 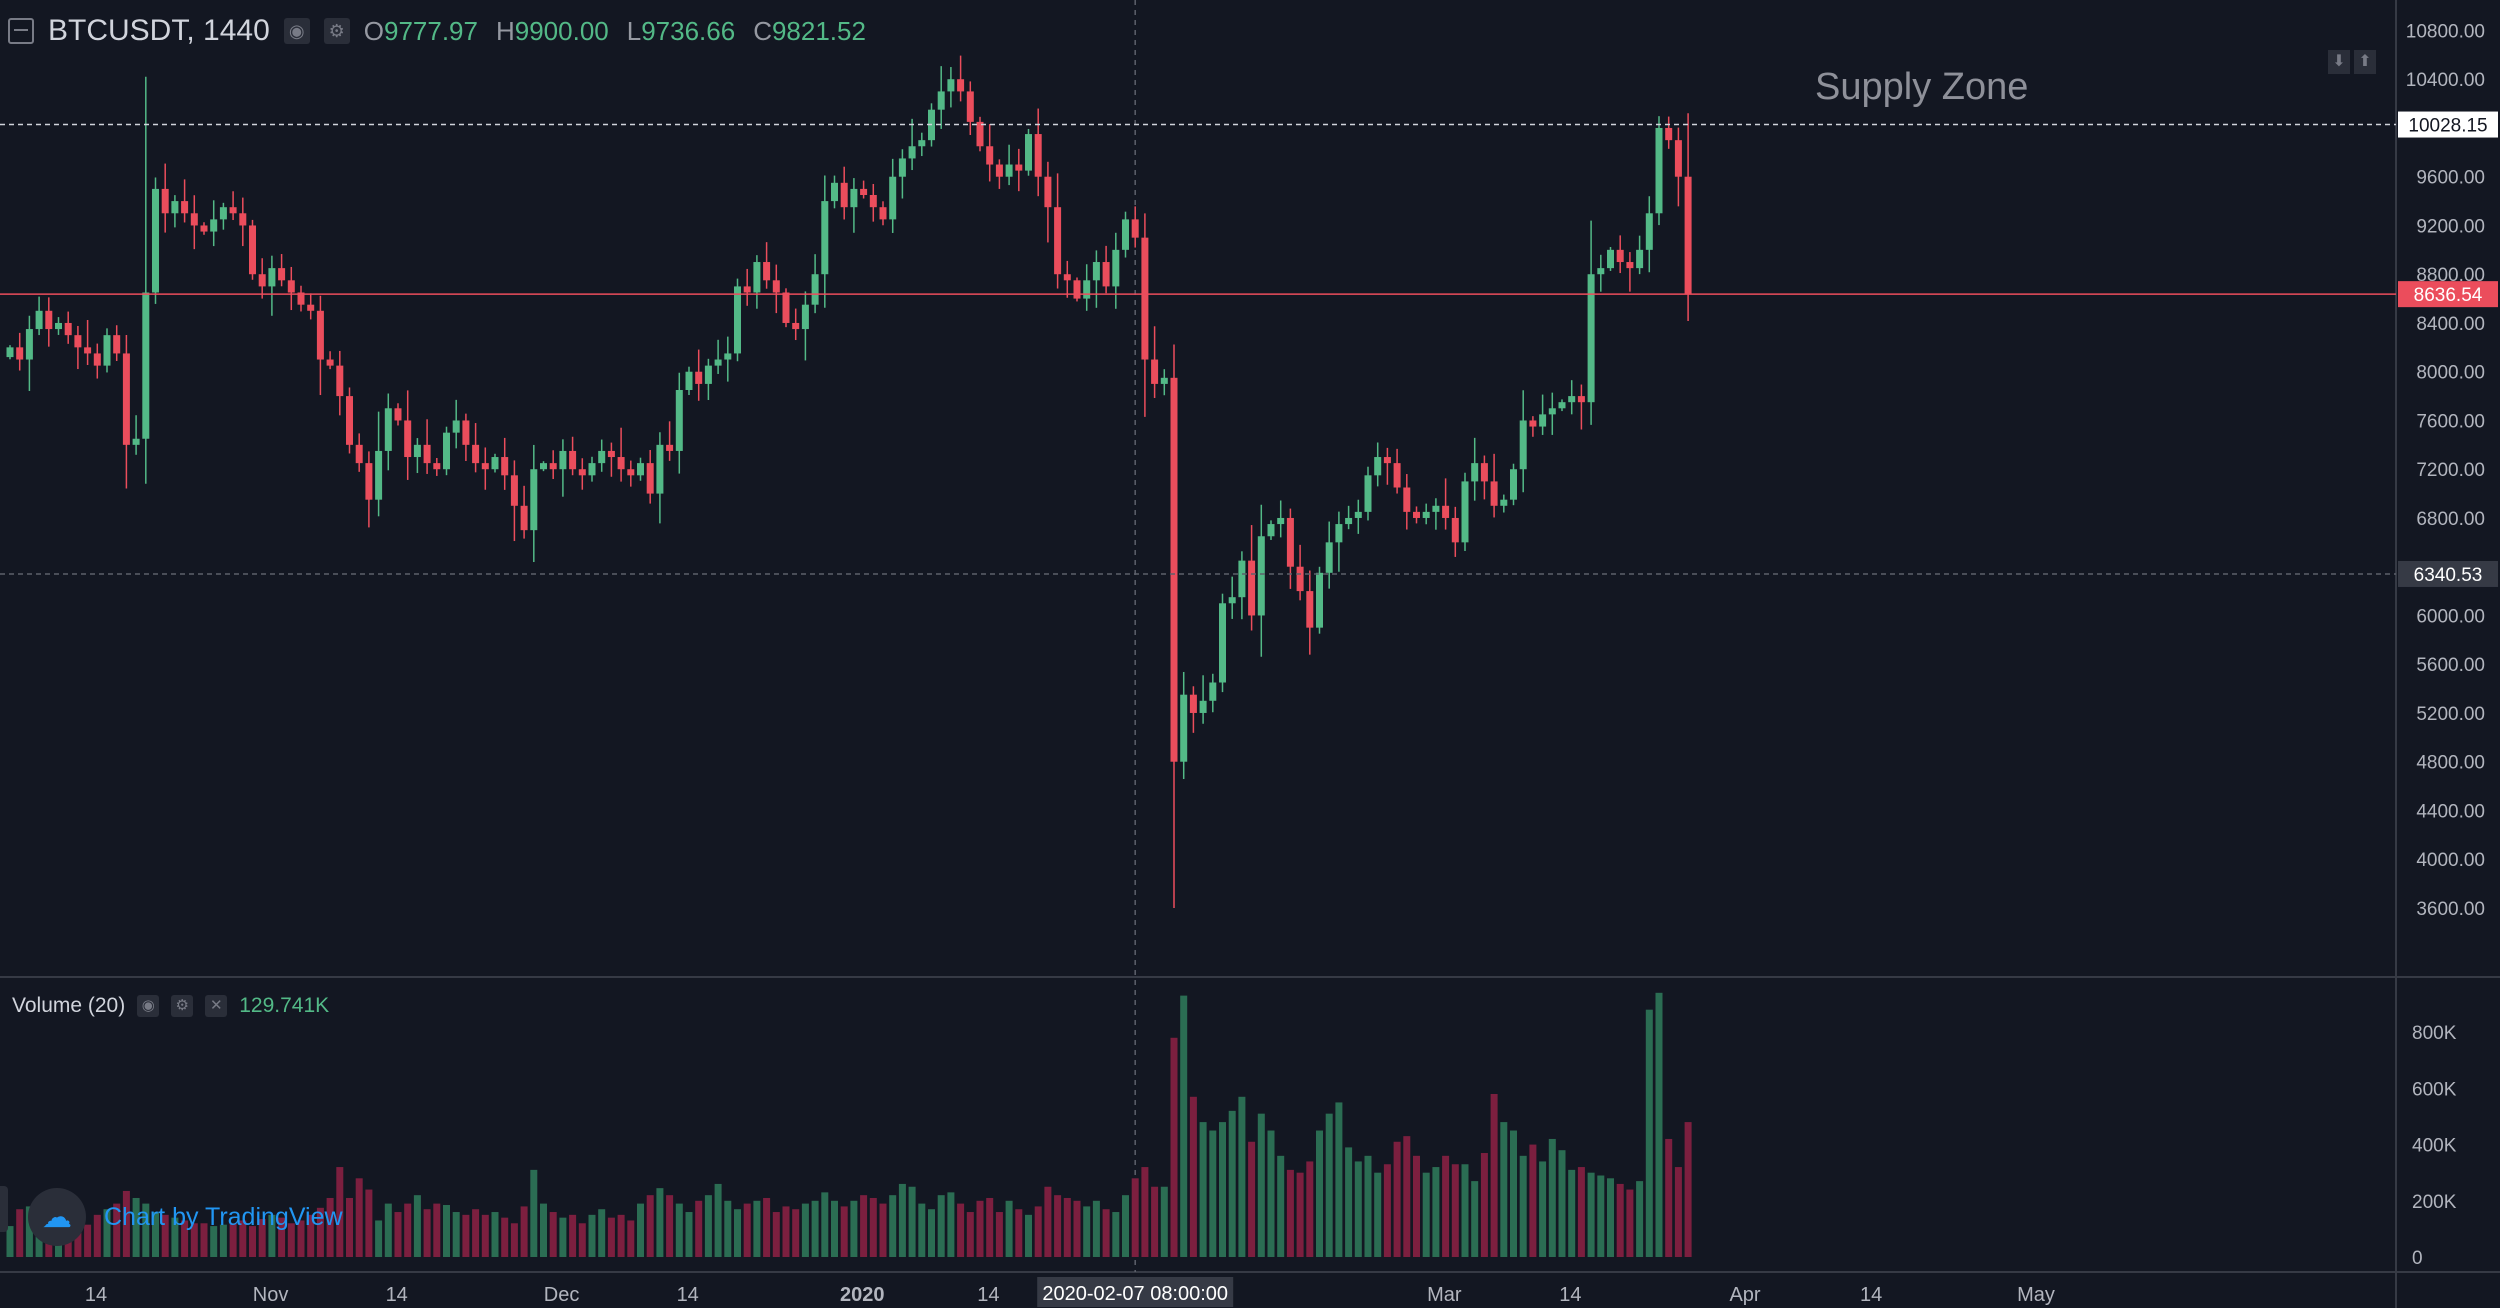 What do you see at coordinates (1922, 87) in the screenshot?
I see `supply-zone-annotation: Supply Zone` at bounding box center [1922, 87].